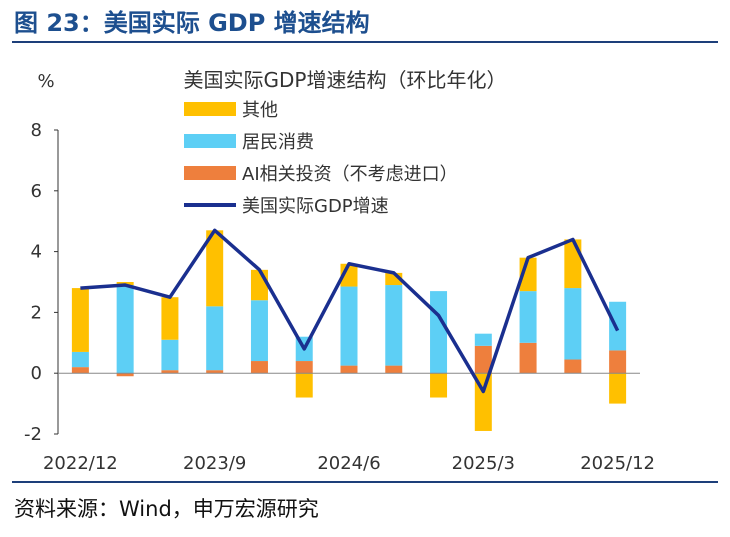 The height and width of the screenshot is (537, 730). What do you see at coordinates (33, 434) in the screenshot?
I see `y-tick-label: -2` at bounding box center [33, 434].